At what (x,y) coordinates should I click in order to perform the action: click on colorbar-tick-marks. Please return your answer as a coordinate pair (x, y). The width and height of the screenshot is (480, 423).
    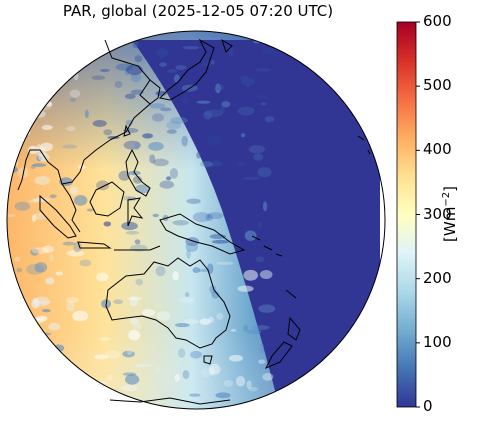
    Looking at the image, I should click on (418, 214).